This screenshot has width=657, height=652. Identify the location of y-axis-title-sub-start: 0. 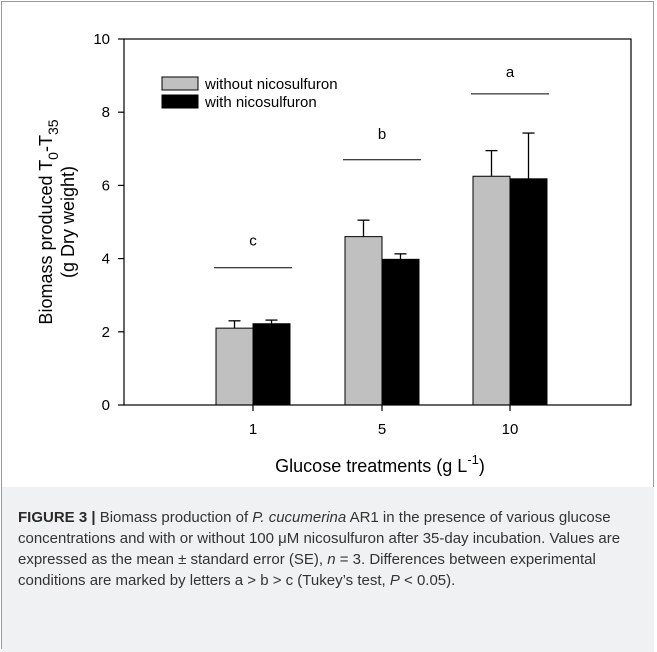
(53, 156).